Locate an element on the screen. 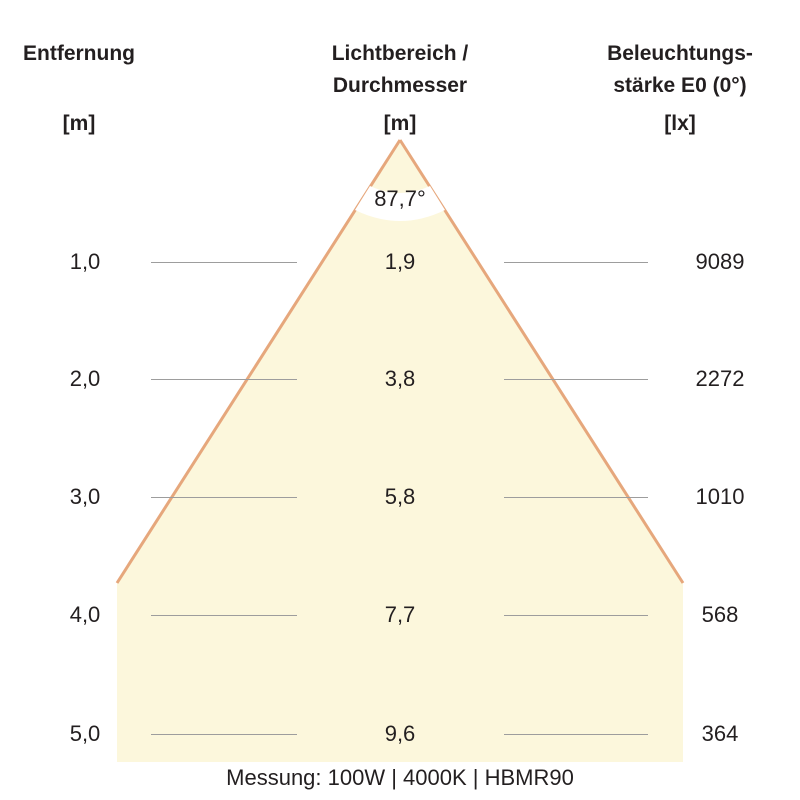 The height and width of the screenshot is (800, 800). diameter-header-unit: [m] is located at coordinates (400, 123).